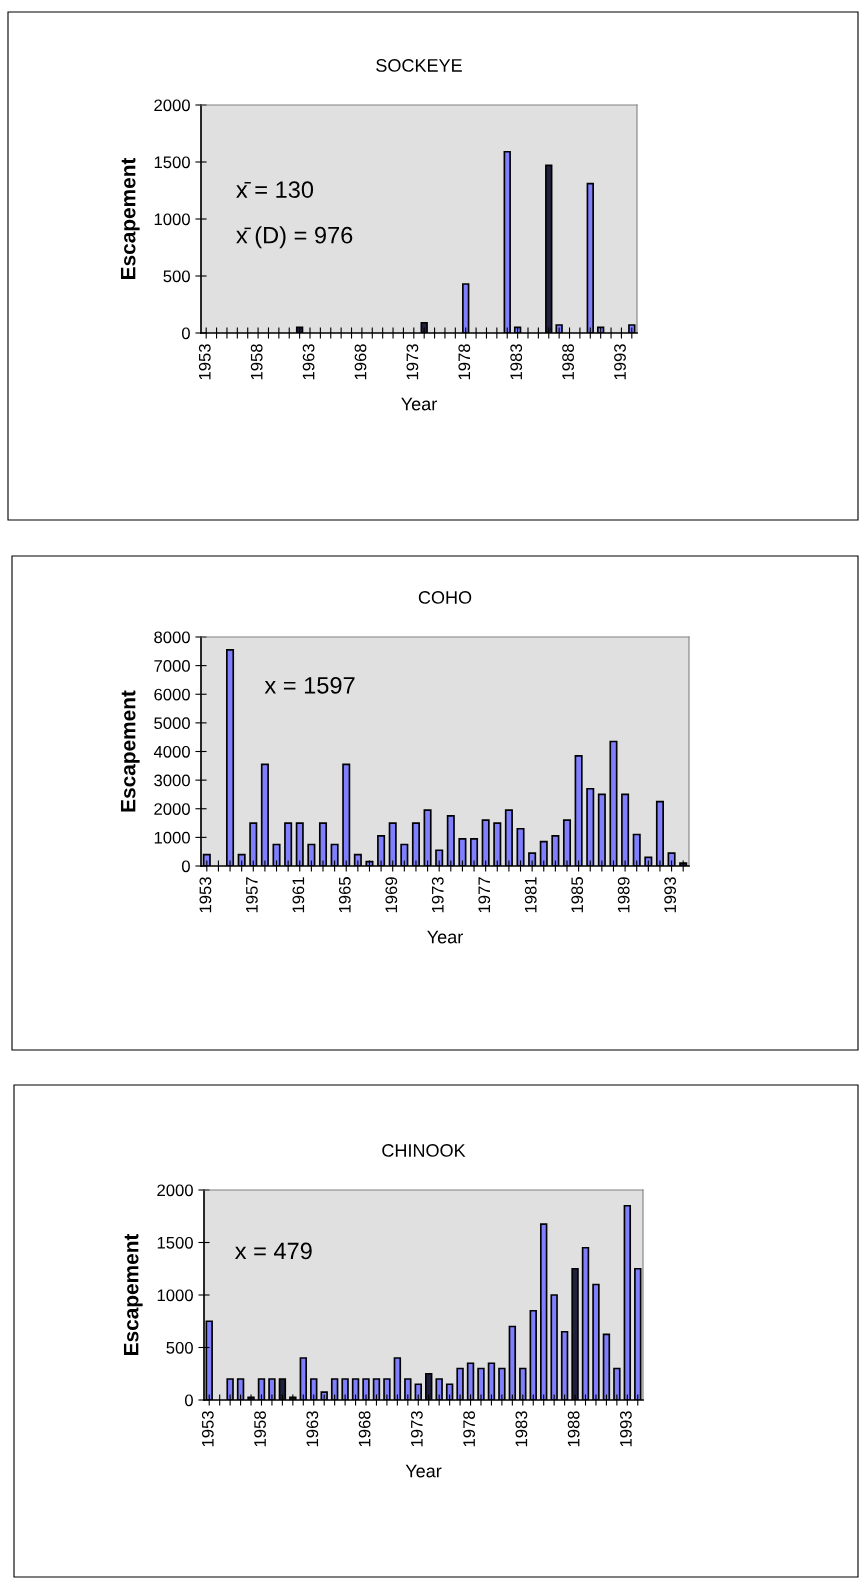 Image resolution: width=860 pixels, height=1579 pixels. What do you see at coordinates (391, 895) in the screenshot?
I see `x-tick-label: 1969` at bounding box center [391, 895].